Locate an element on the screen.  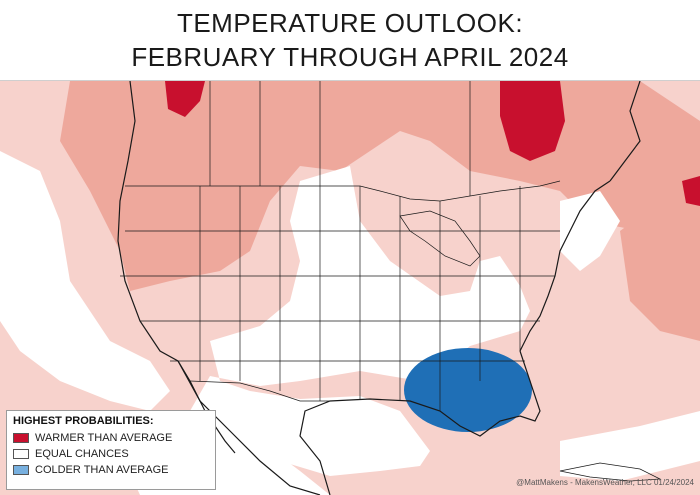
map-title-line-2: FEBRUARY THROUGH APRIL 2024 is located at coordinates (350, 57).